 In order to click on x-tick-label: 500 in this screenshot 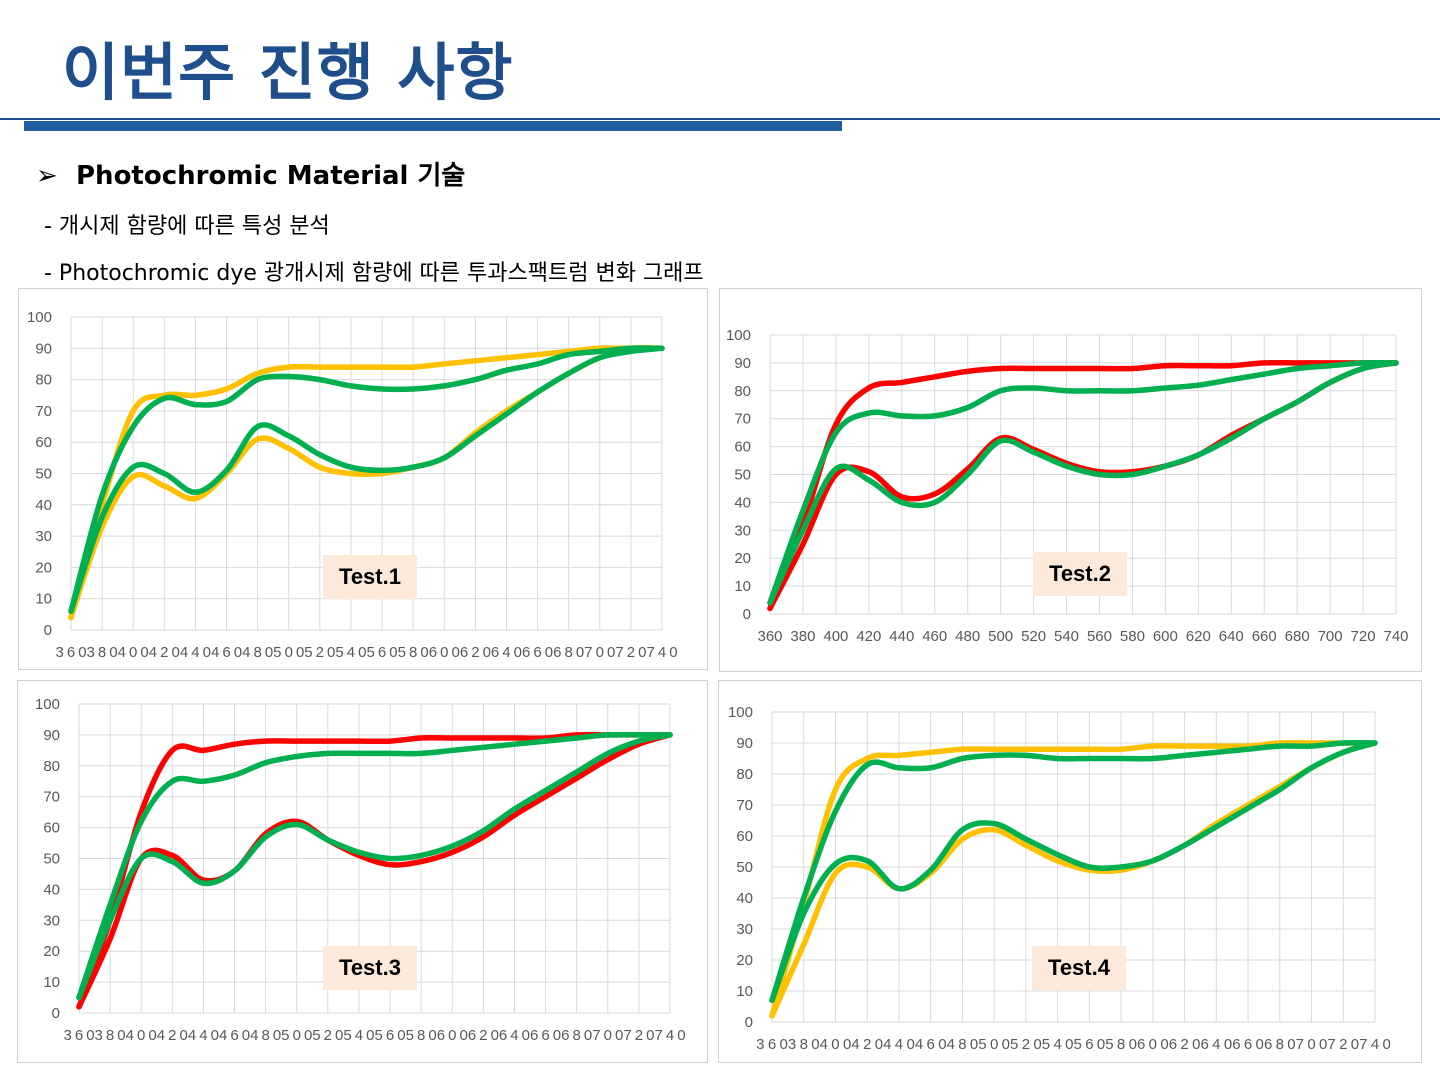, I will do `click(1000, 636)`.